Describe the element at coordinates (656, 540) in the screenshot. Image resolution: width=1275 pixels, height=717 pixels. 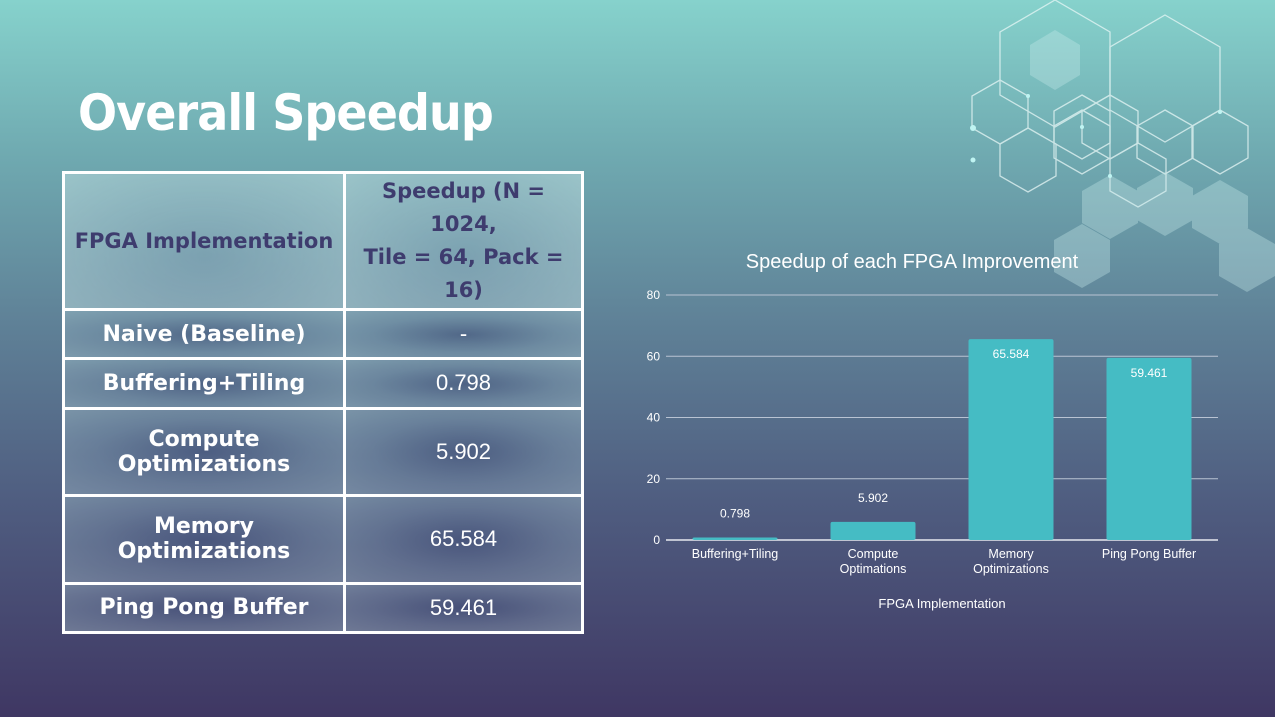
I see `y-tick-label: 0` at that location.